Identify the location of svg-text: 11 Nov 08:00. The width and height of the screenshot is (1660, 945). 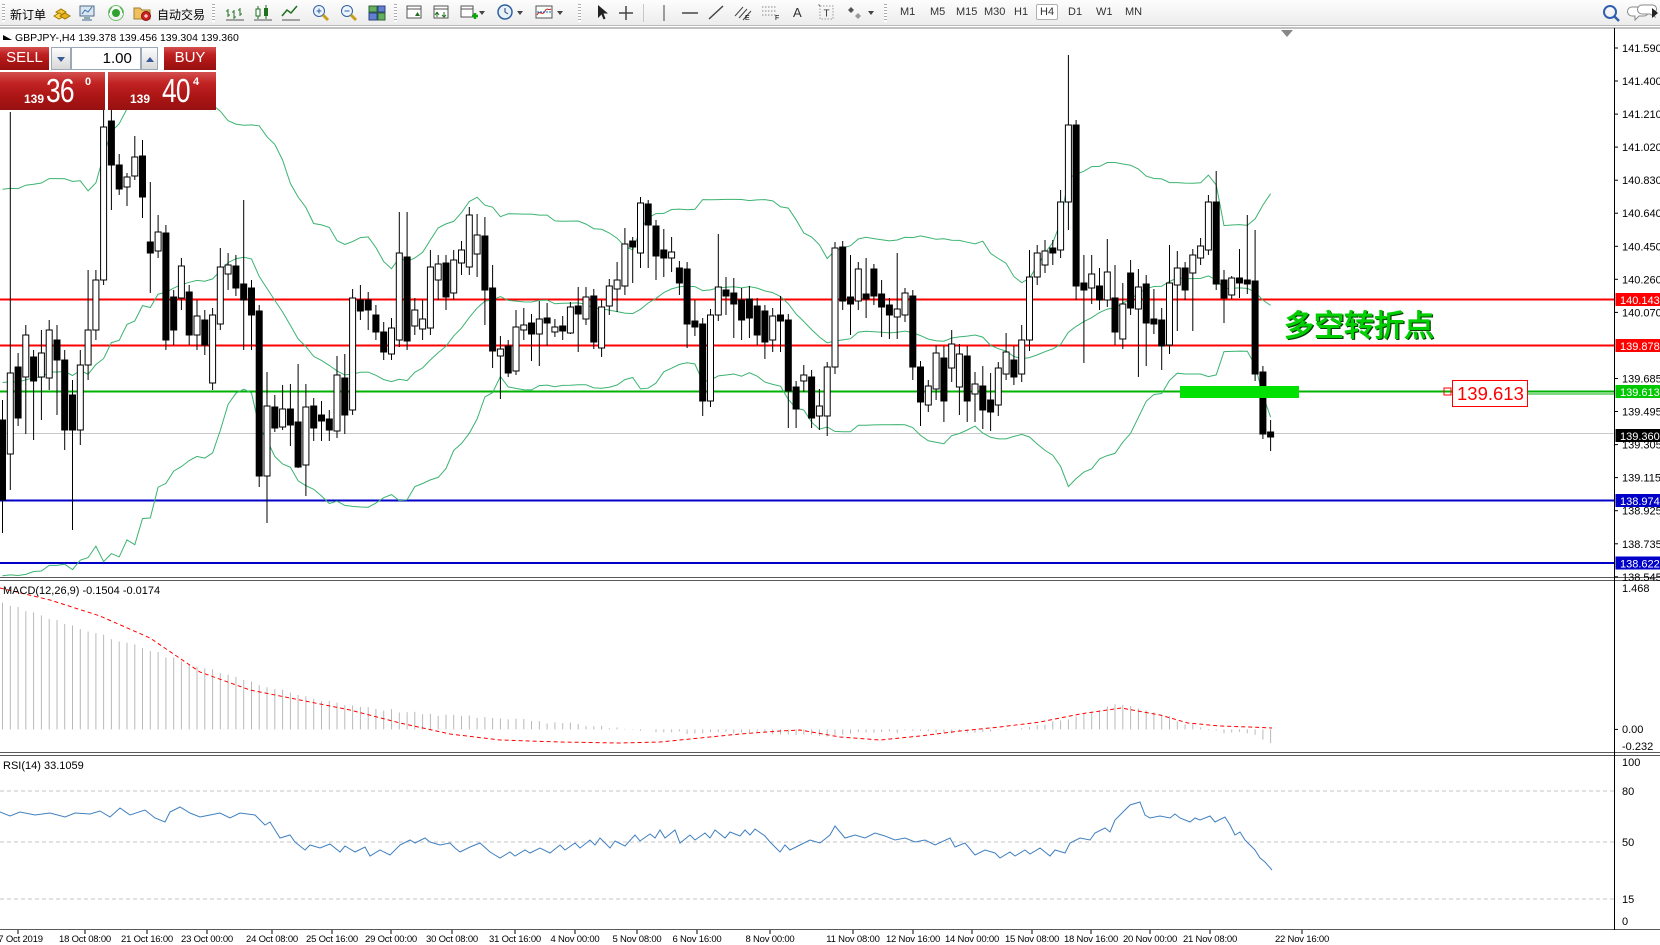
(852, 939).